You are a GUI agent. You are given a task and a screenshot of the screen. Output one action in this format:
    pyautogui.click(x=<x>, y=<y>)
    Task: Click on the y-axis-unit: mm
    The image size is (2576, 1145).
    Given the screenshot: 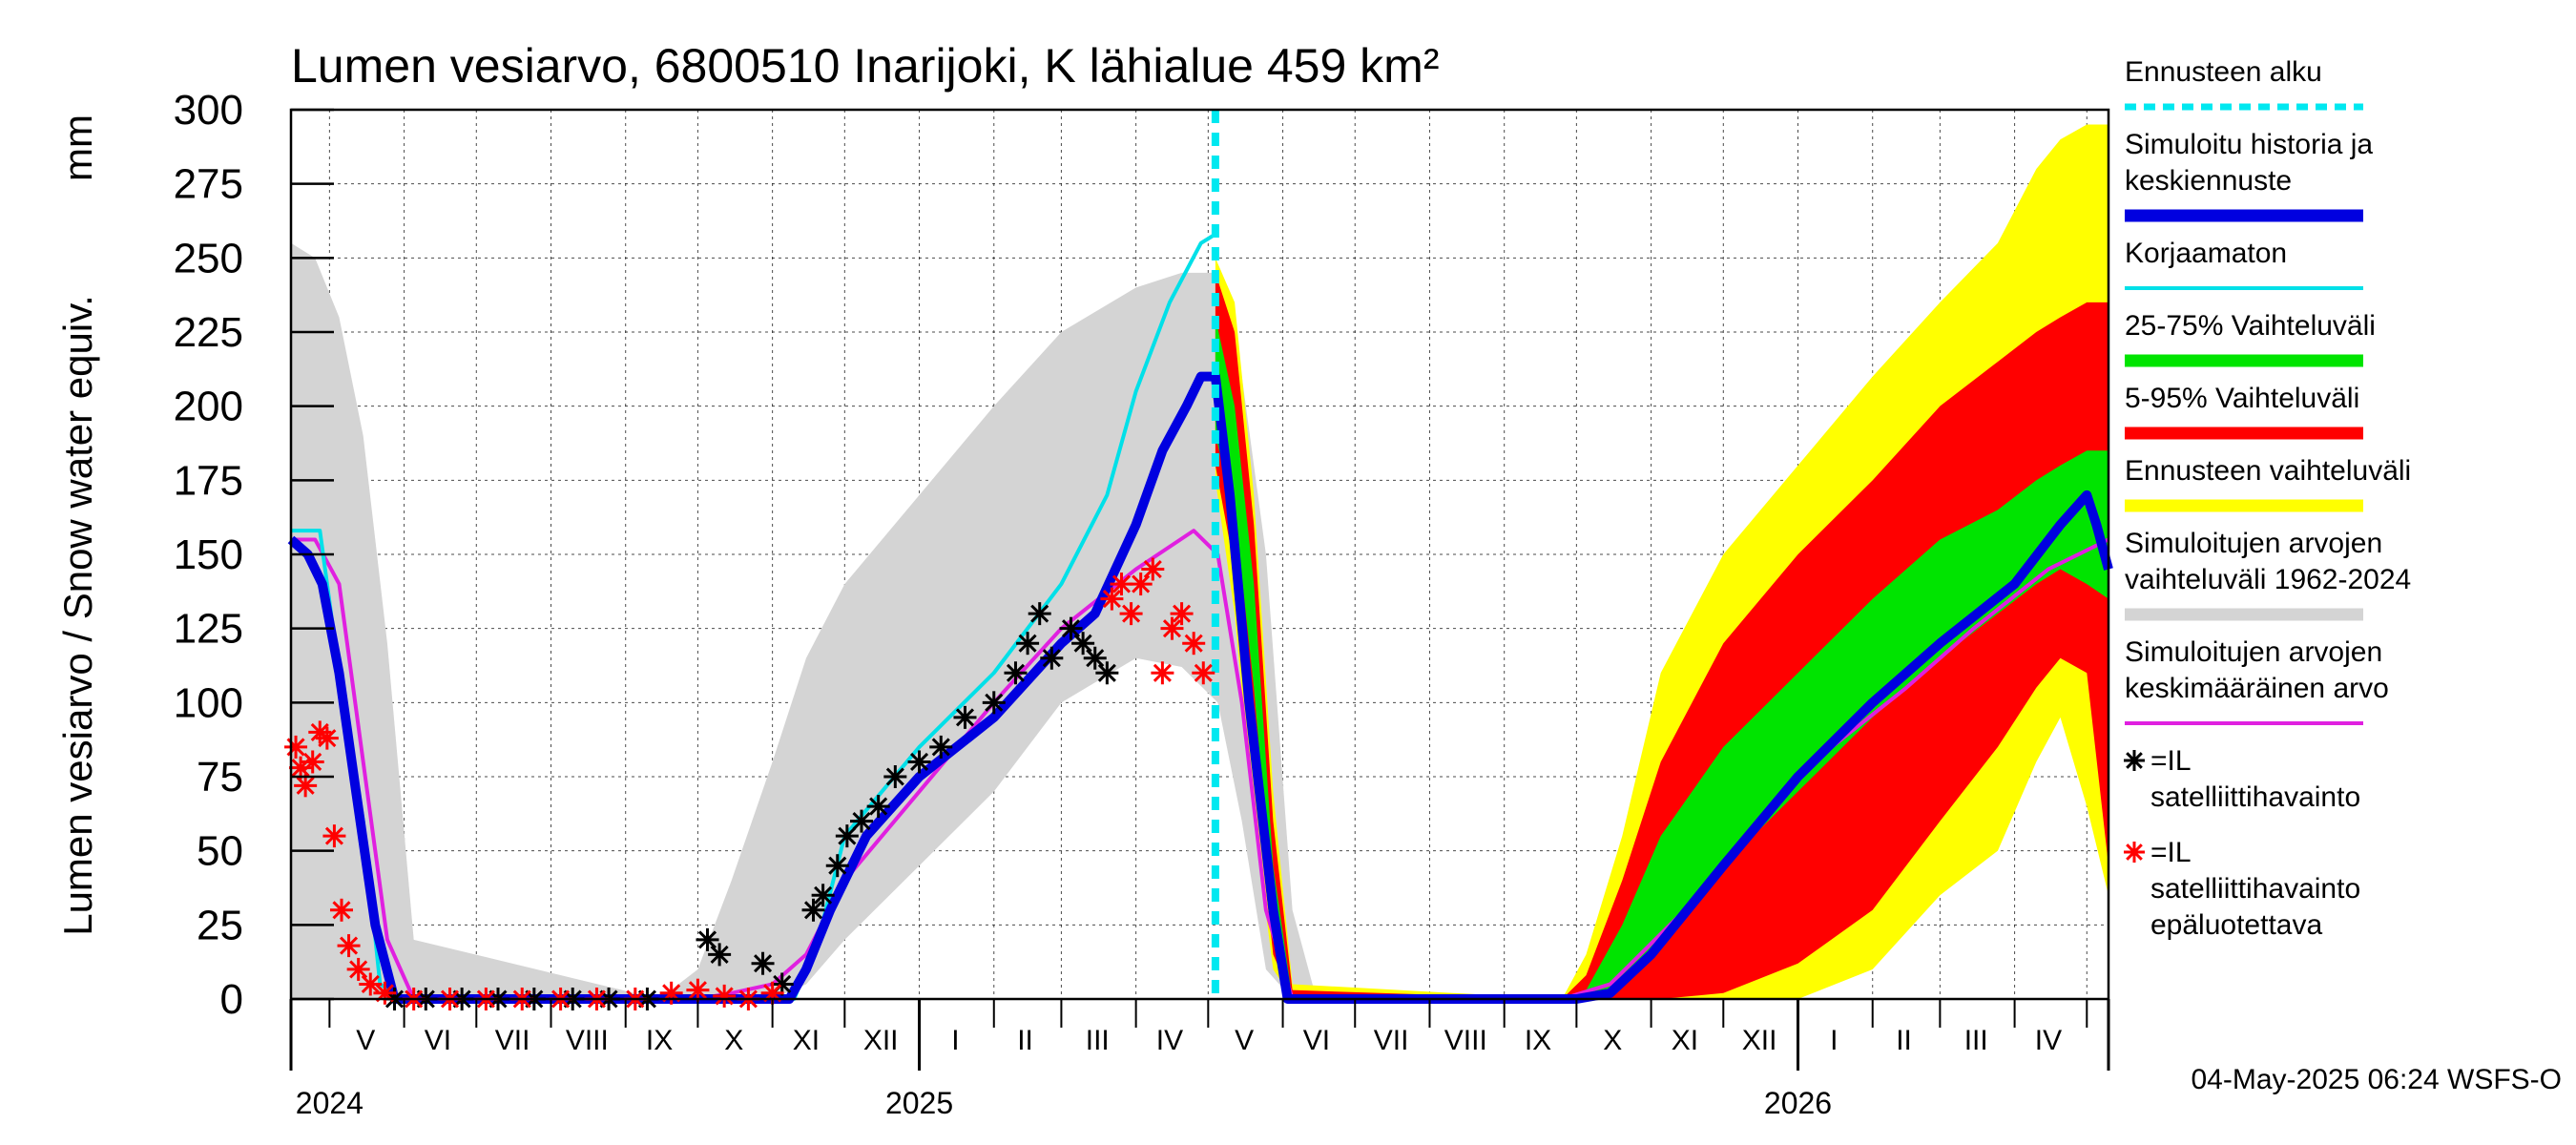 What is the action you would take?
    pyautogui.click(x=77, y=147)
    